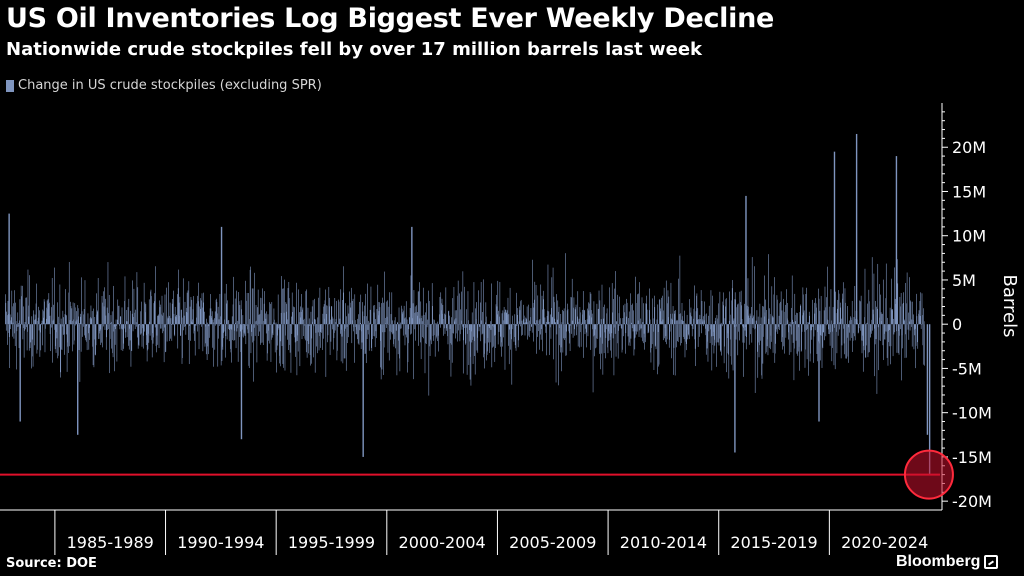  I want to click on y-tick-label: 5M, so click(964, 280).